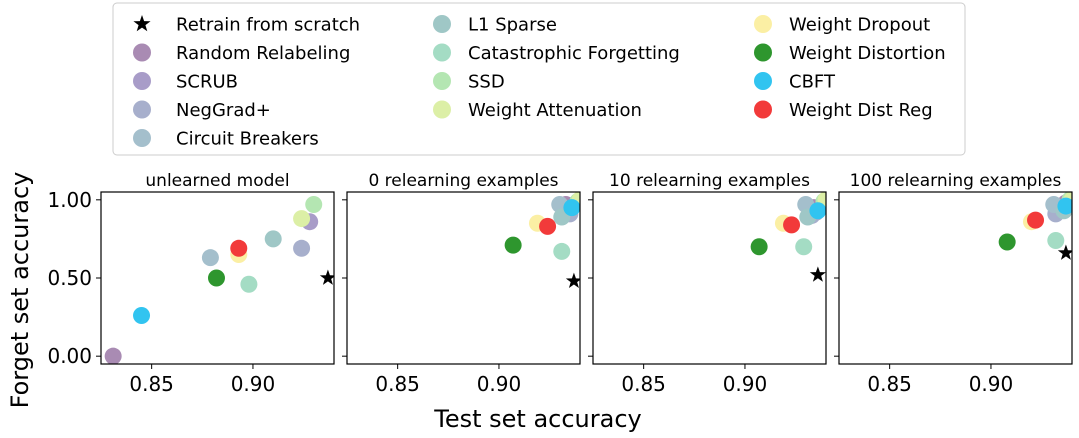 This screenshot has width=1079, height=438. Describe the element at coordinates (207, 82) in the screenshot. I see `legend-label: SCRUB` at that location.